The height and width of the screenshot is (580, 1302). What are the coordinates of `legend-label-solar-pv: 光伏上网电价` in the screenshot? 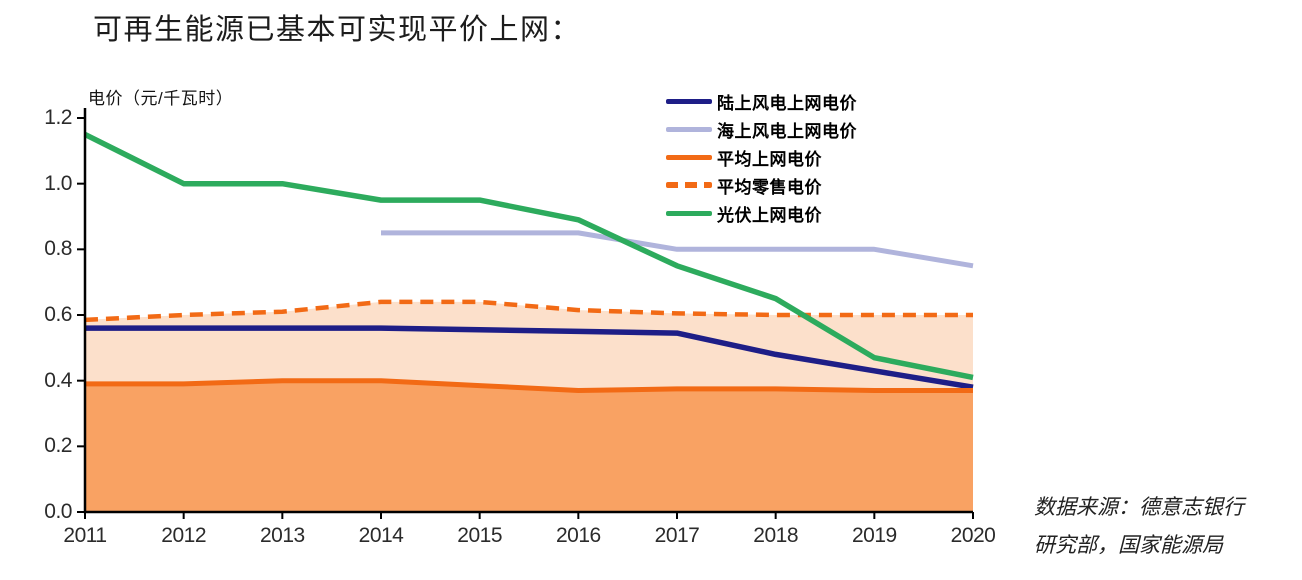 It's located at (769, 215).